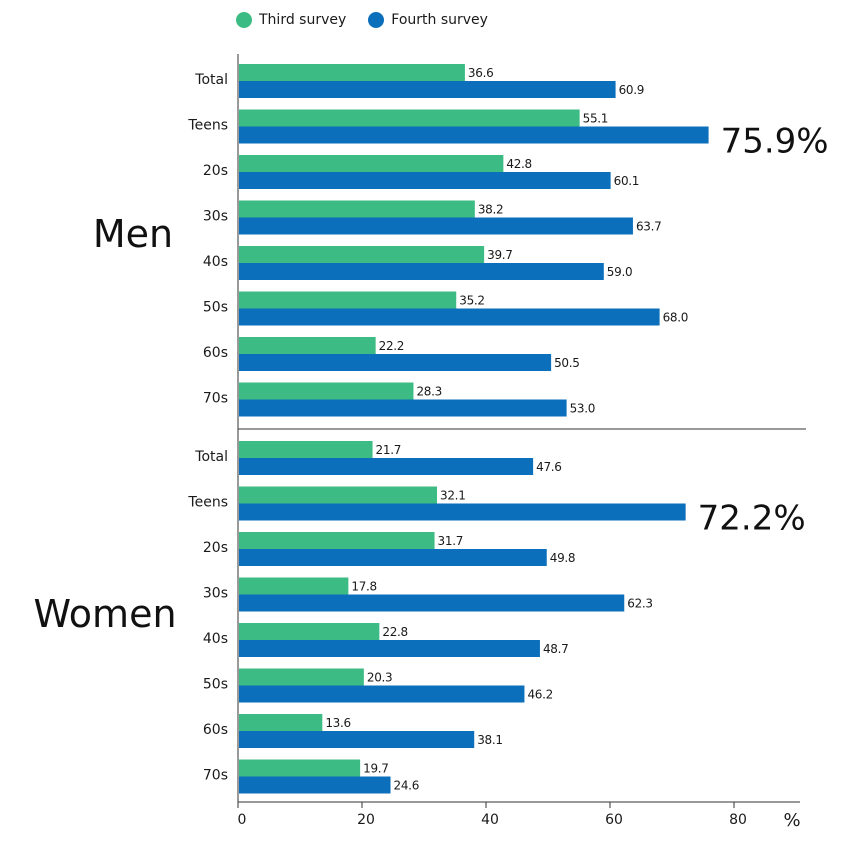 Image resolution: width=866 pixels, height=847 pixels. I want to click on data-label: 21.7, so click(389, 450).